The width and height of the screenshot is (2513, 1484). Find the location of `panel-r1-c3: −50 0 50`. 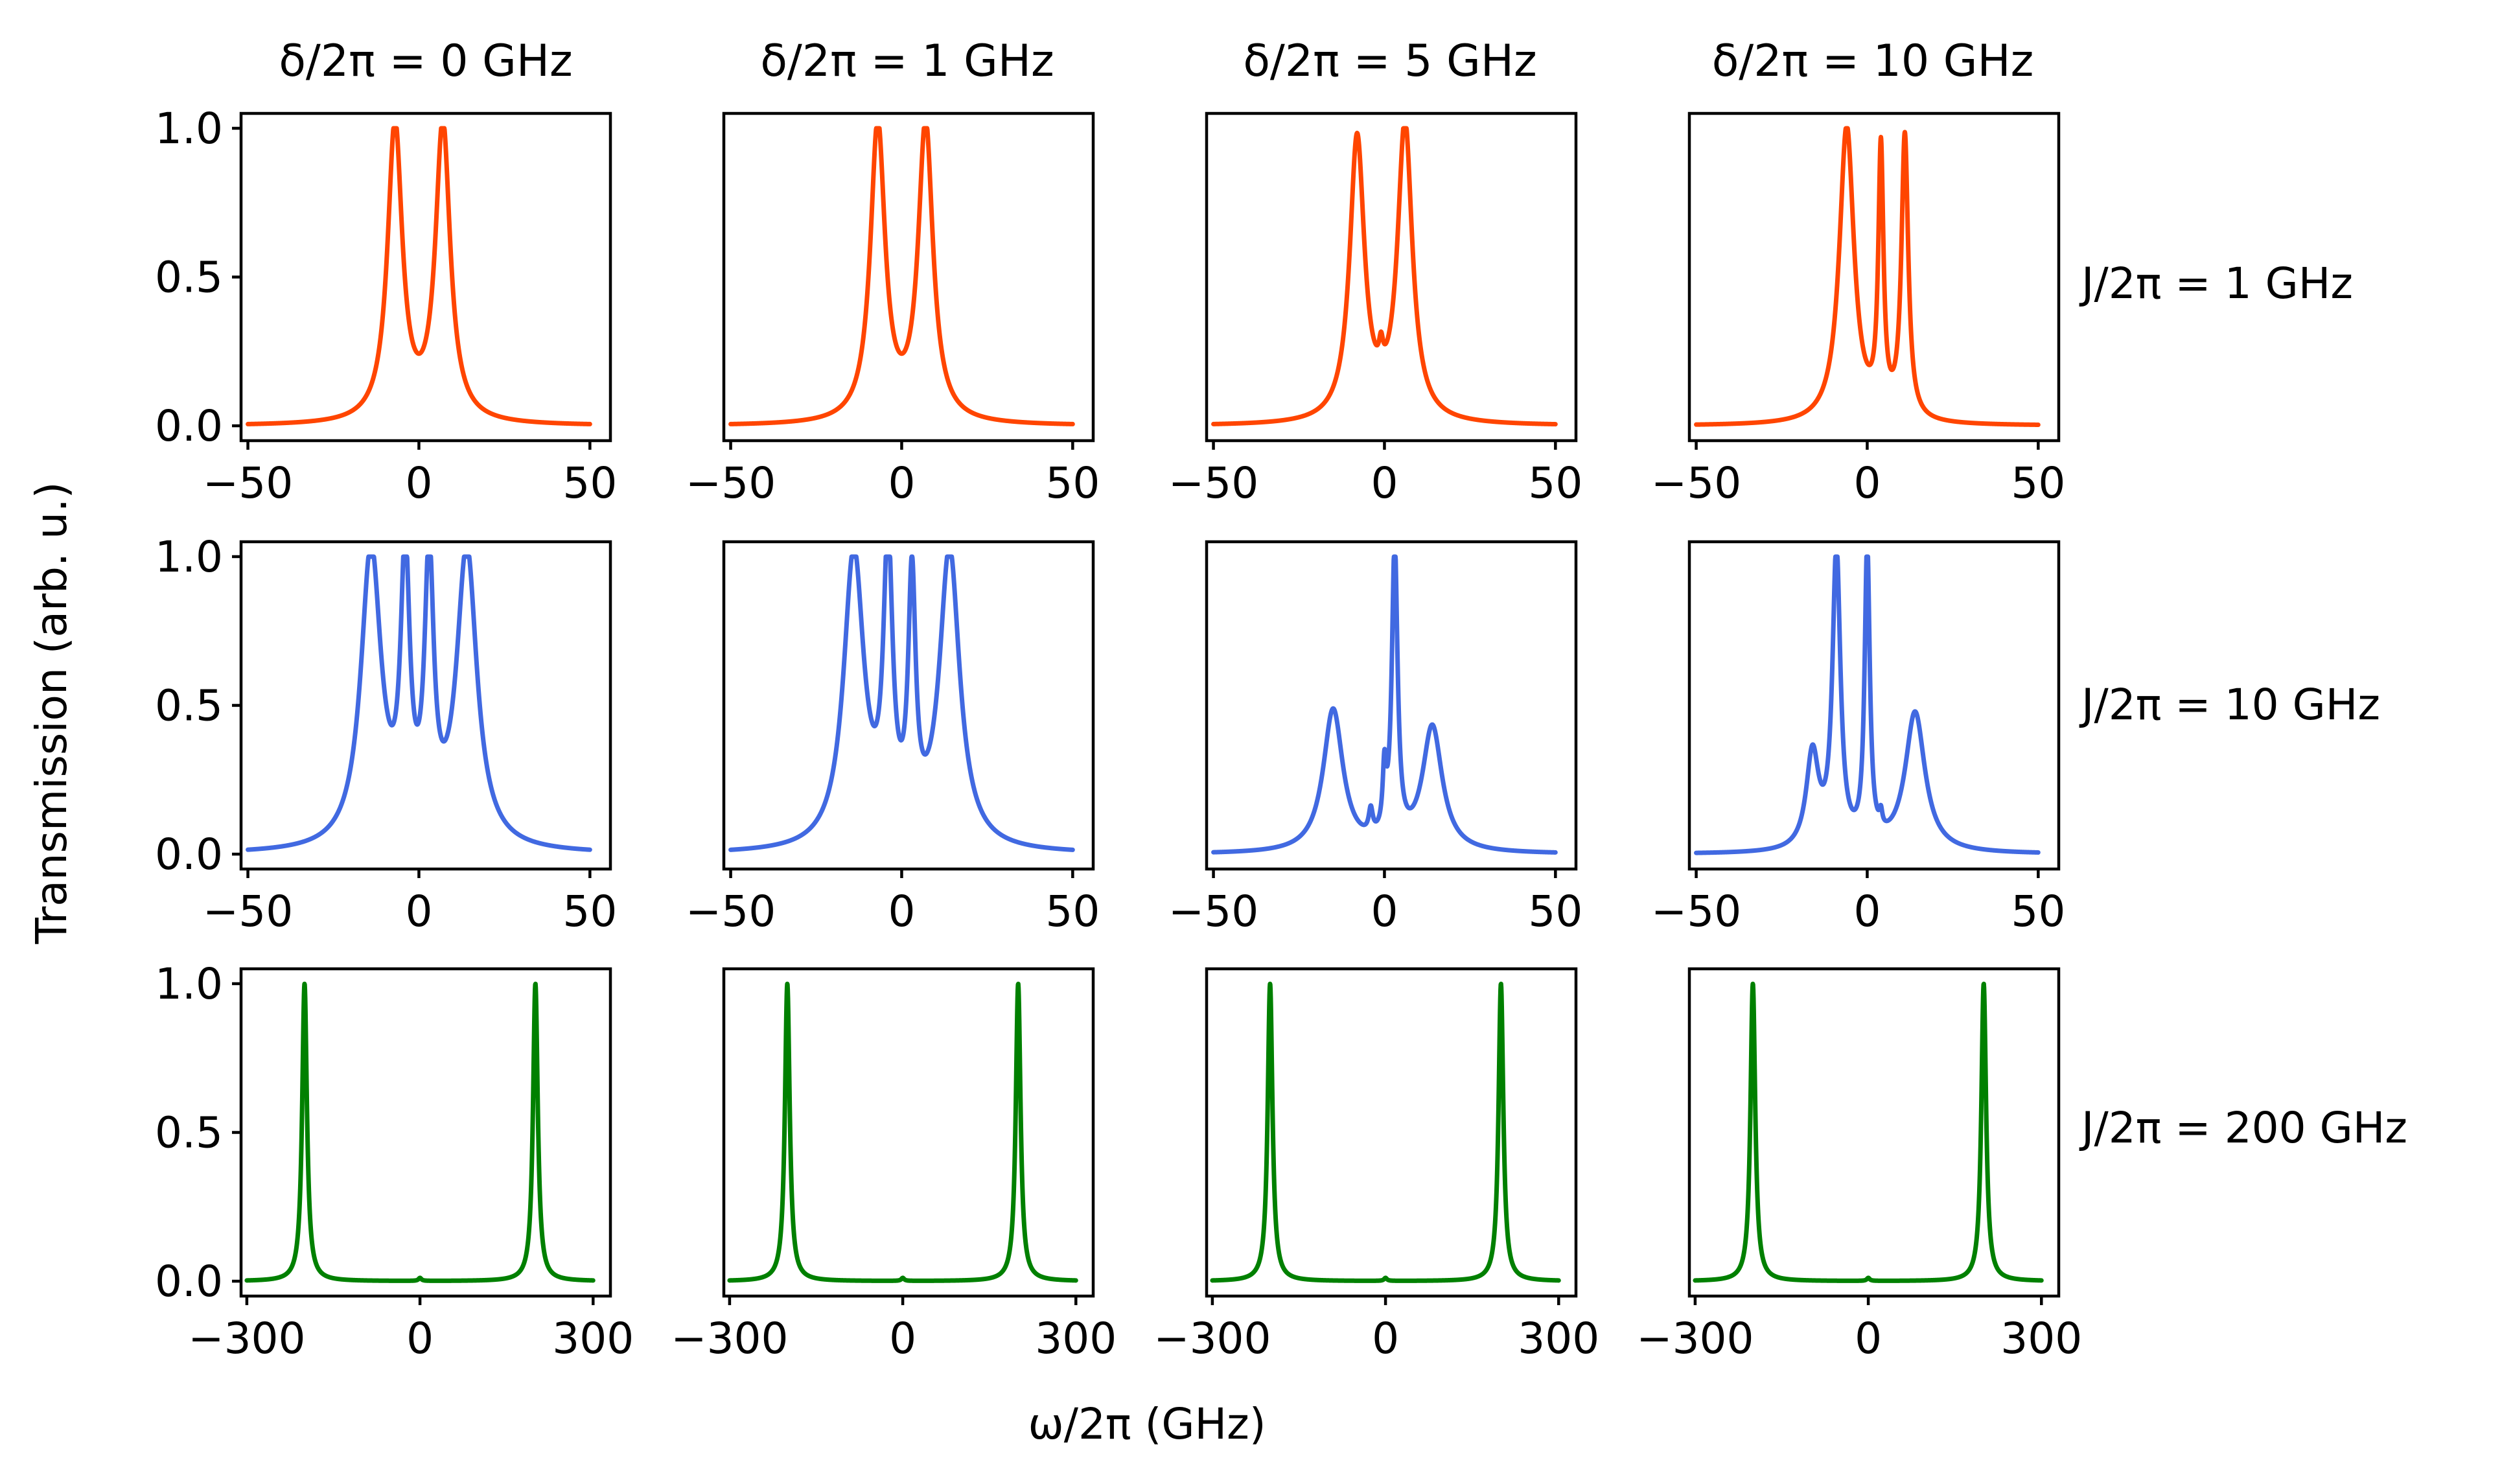

panel-r1-c3: −50 0 50 is located at coordinates (1858, 738).